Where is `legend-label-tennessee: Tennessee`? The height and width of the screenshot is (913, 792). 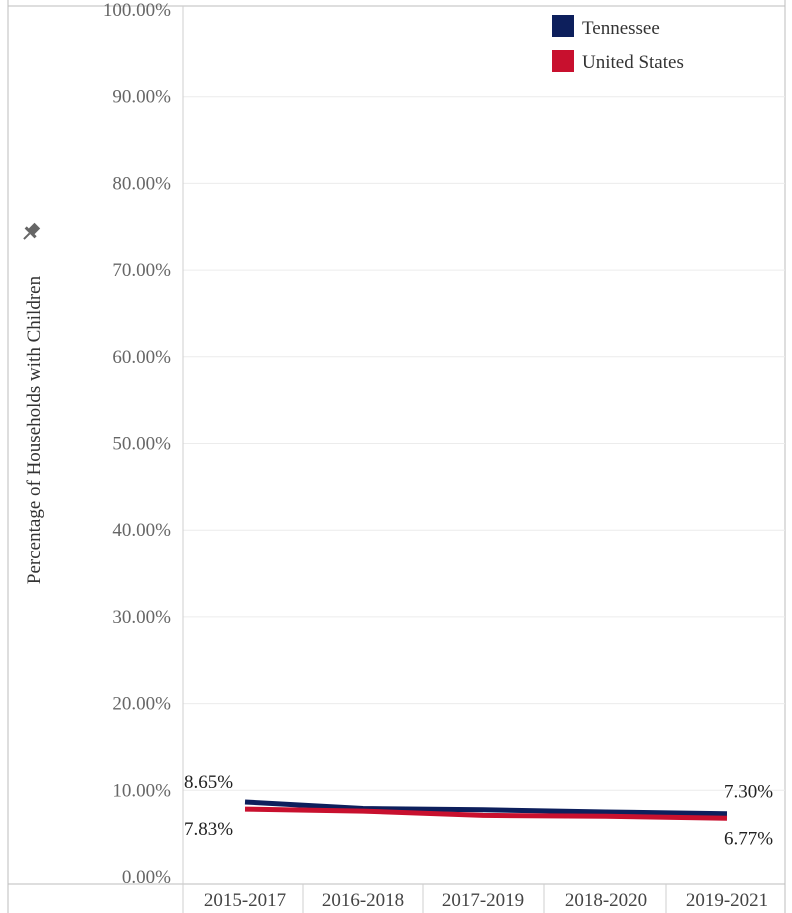 legend-label-tennessee: Tennessee is located at coordinates (621, 28).